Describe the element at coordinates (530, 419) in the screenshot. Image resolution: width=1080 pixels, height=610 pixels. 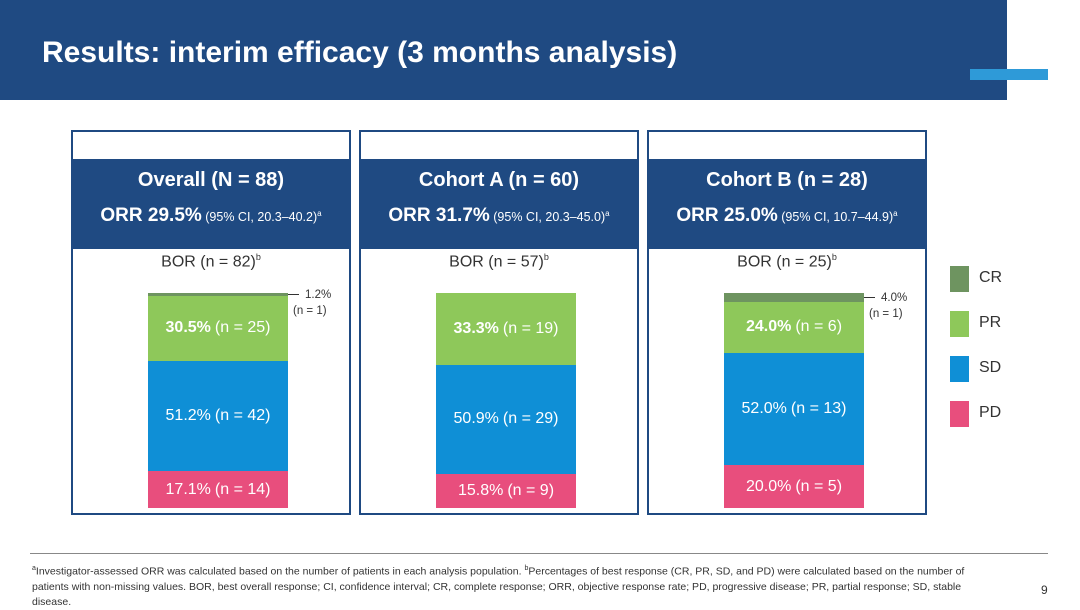
I see `segment-count: (n = 29)` at that location.